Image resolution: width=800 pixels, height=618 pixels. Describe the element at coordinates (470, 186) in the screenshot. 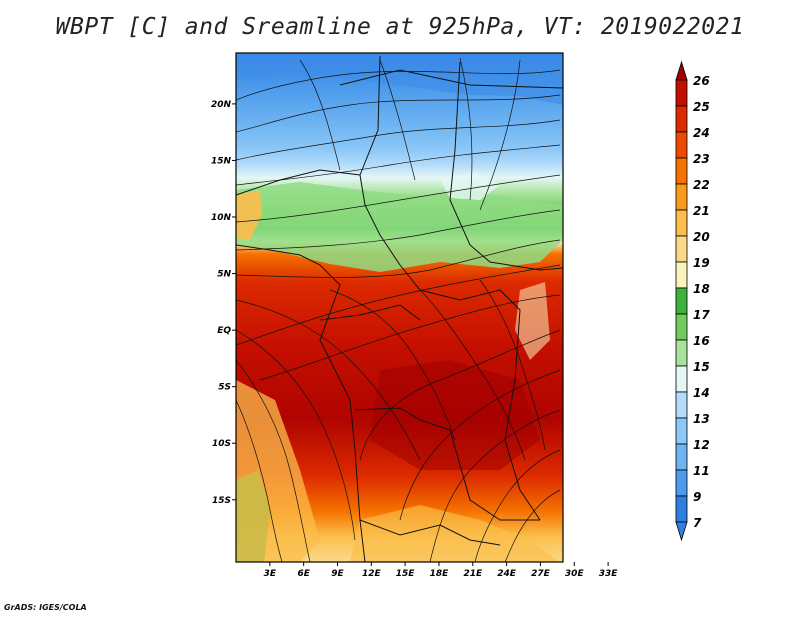

I see `light-patch-north` at that location.